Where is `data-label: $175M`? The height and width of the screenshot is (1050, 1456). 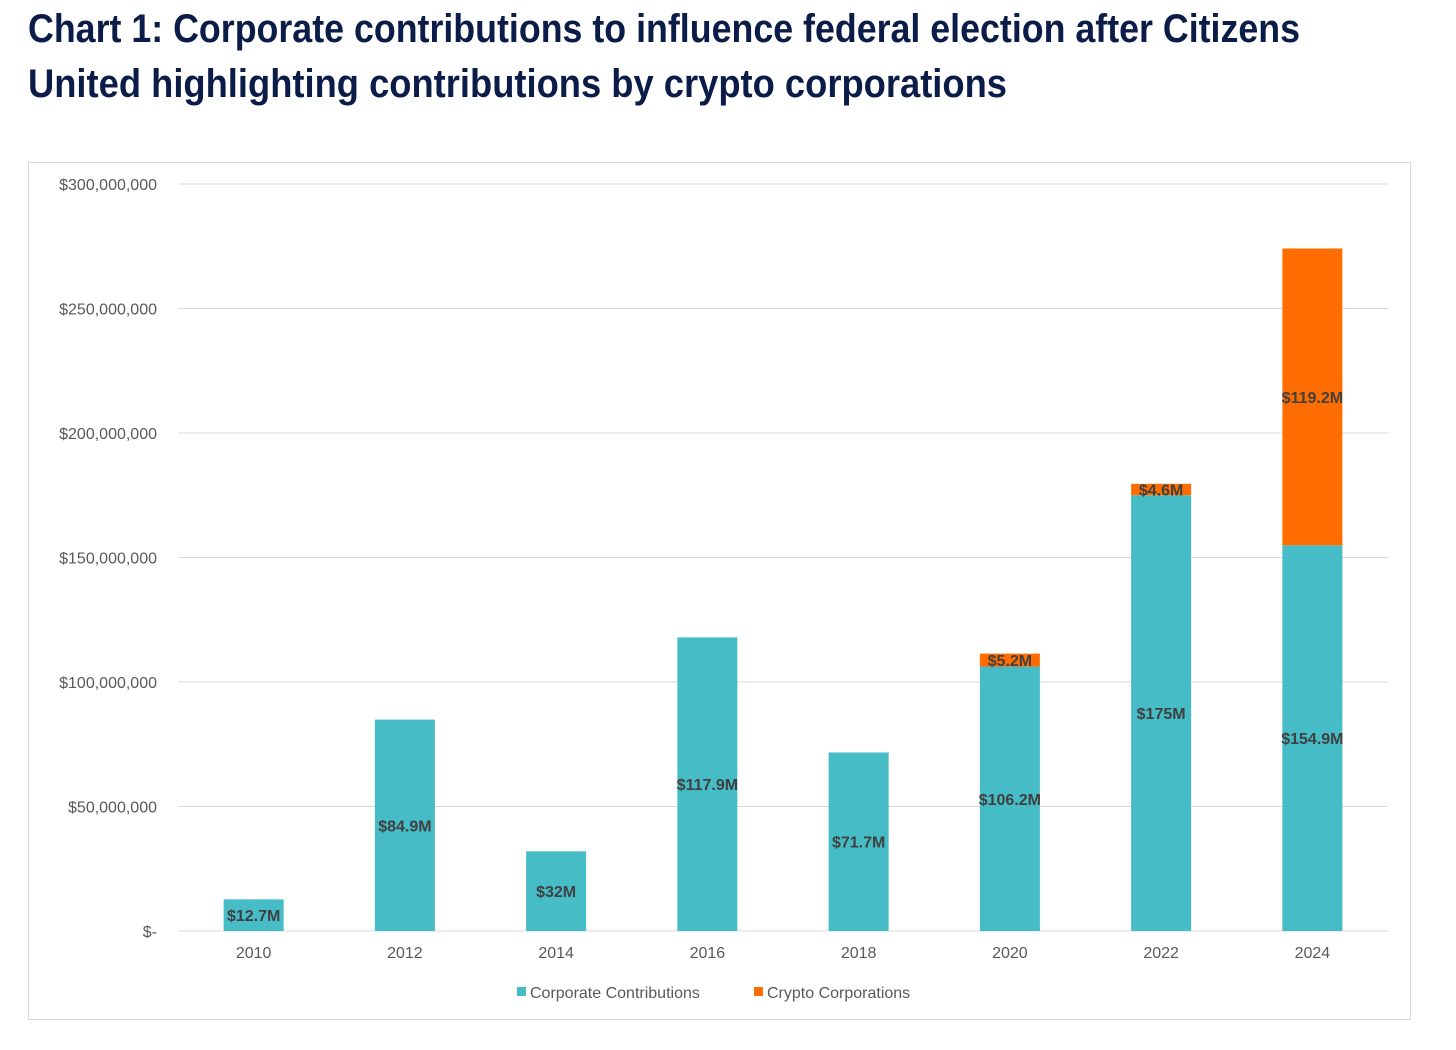
data-label: $175M is located at coordinates (1161, 714).